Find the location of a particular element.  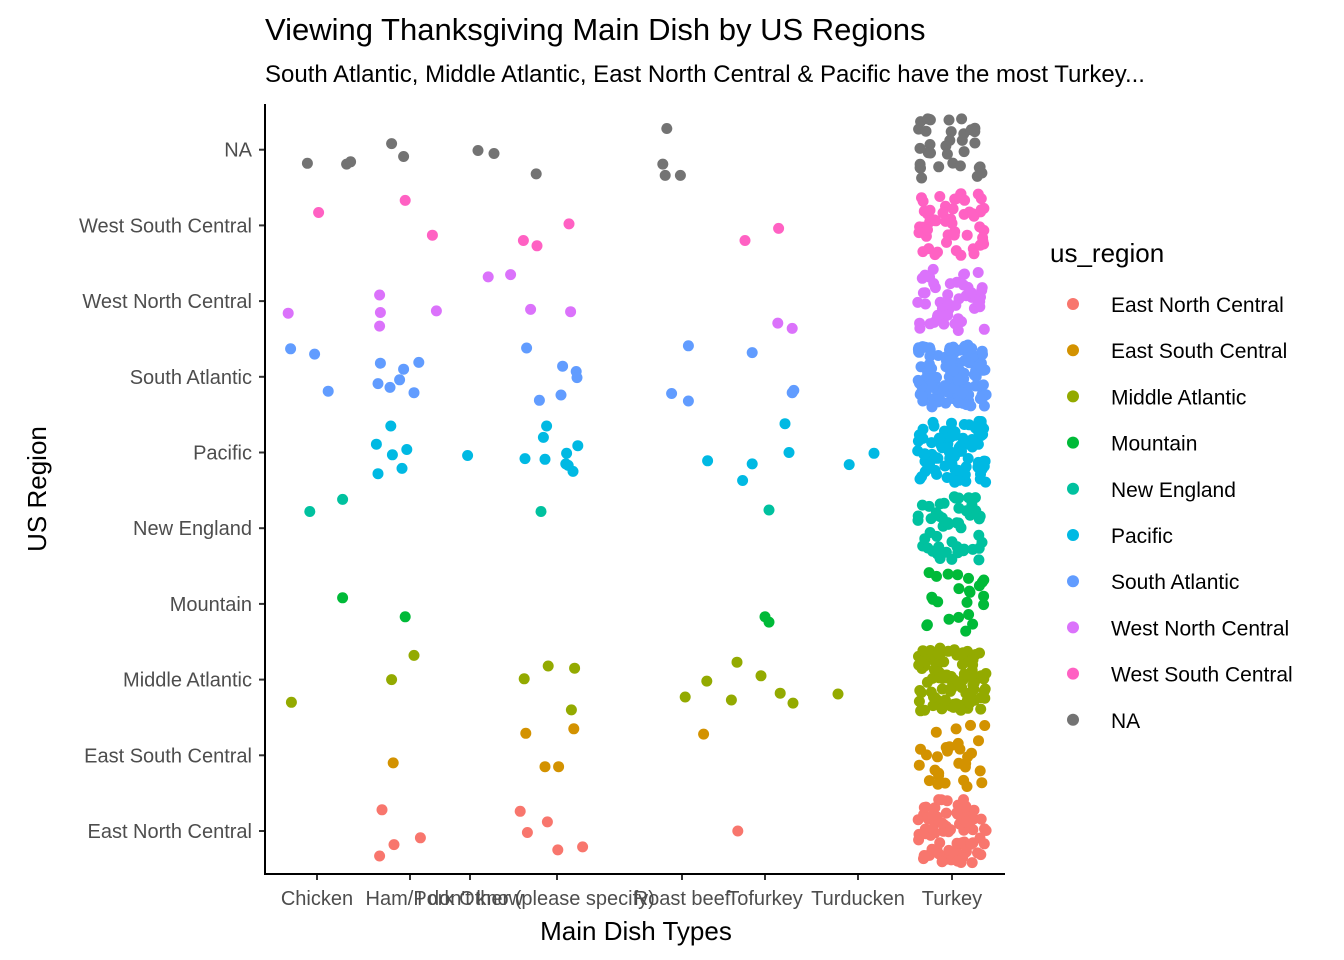

legend-entry: Mountain is located at coordinates (1132, 444).